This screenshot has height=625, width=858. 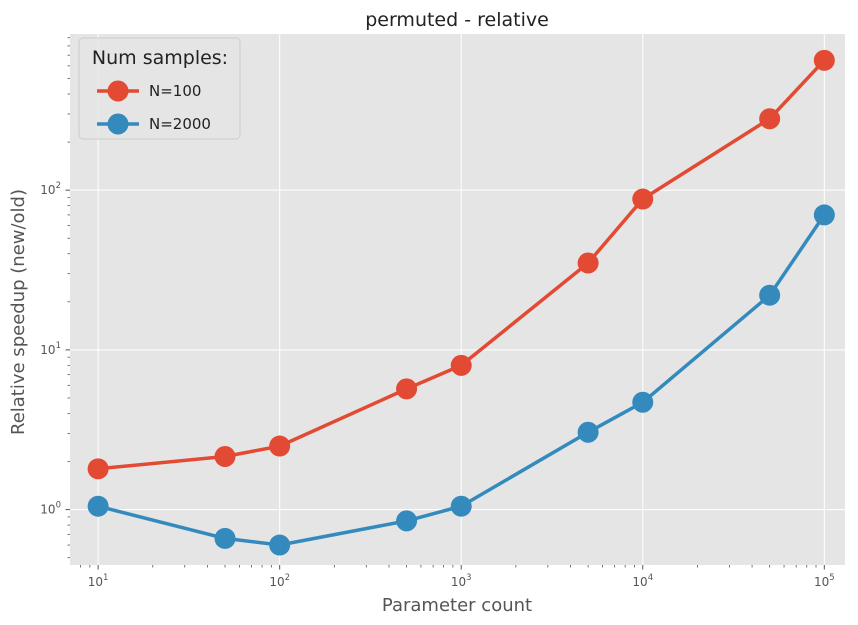 What do you see at coordinates (50, 349) in the screenshot?
I see `y-tick-label: 10¹` at bounding box center [50, 349].